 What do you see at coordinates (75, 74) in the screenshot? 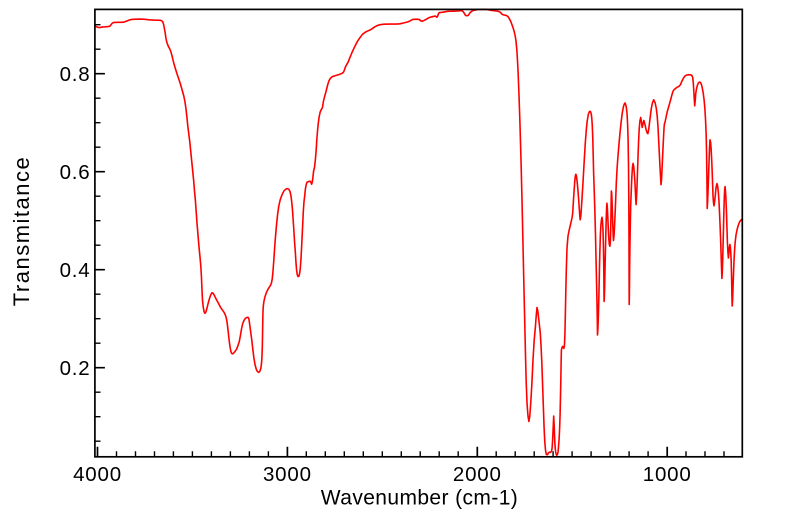
I see `svg-text: 0.8` at bounding box center [75, 74].